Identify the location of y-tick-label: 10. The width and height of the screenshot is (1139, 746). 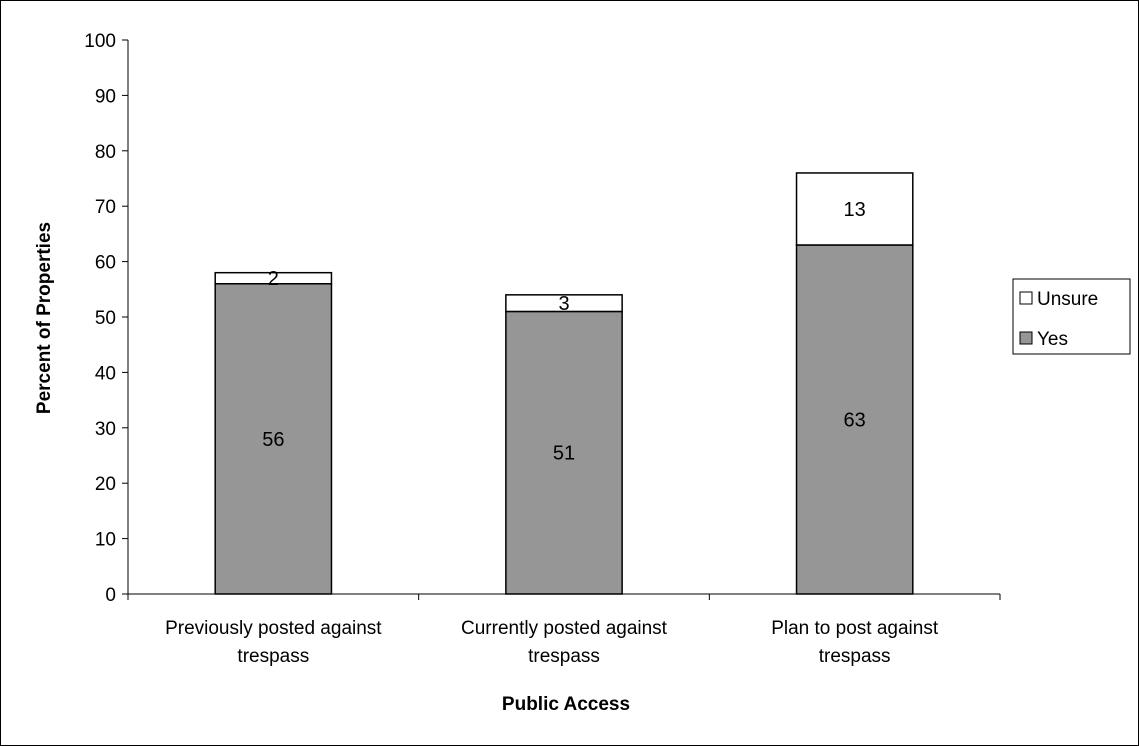
(105, 540).